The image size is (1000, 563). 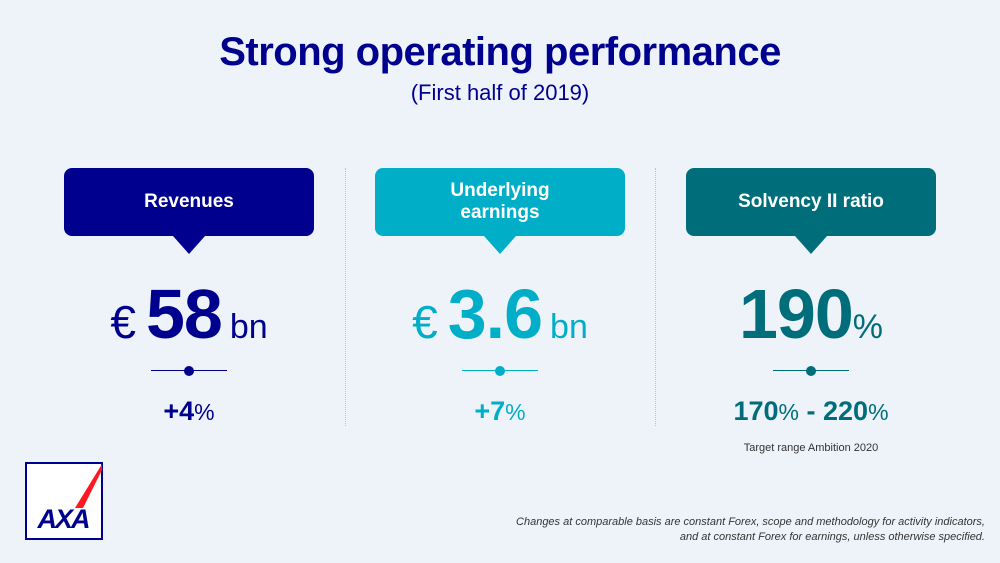 What do you see at coordinates (184, 314) in the screenshot?
I see `kpi-number: 58` at bounding box center [184, 314].